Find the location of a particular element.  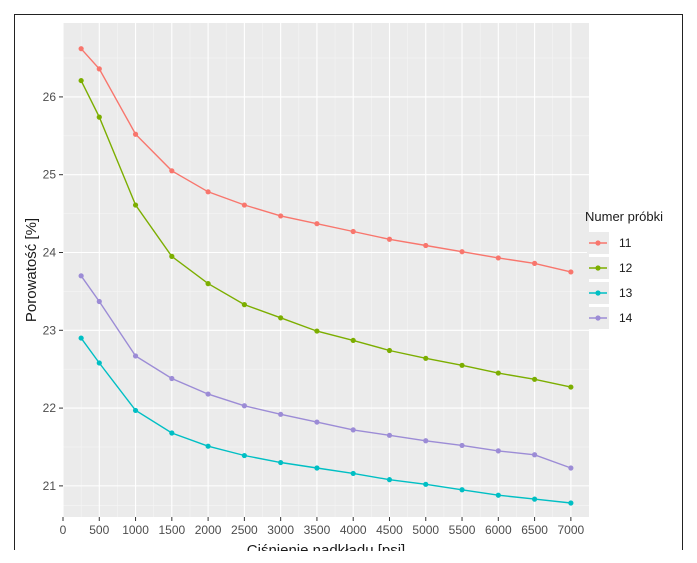

x-tick-label: 6000 is located at coordinates (498, 530).